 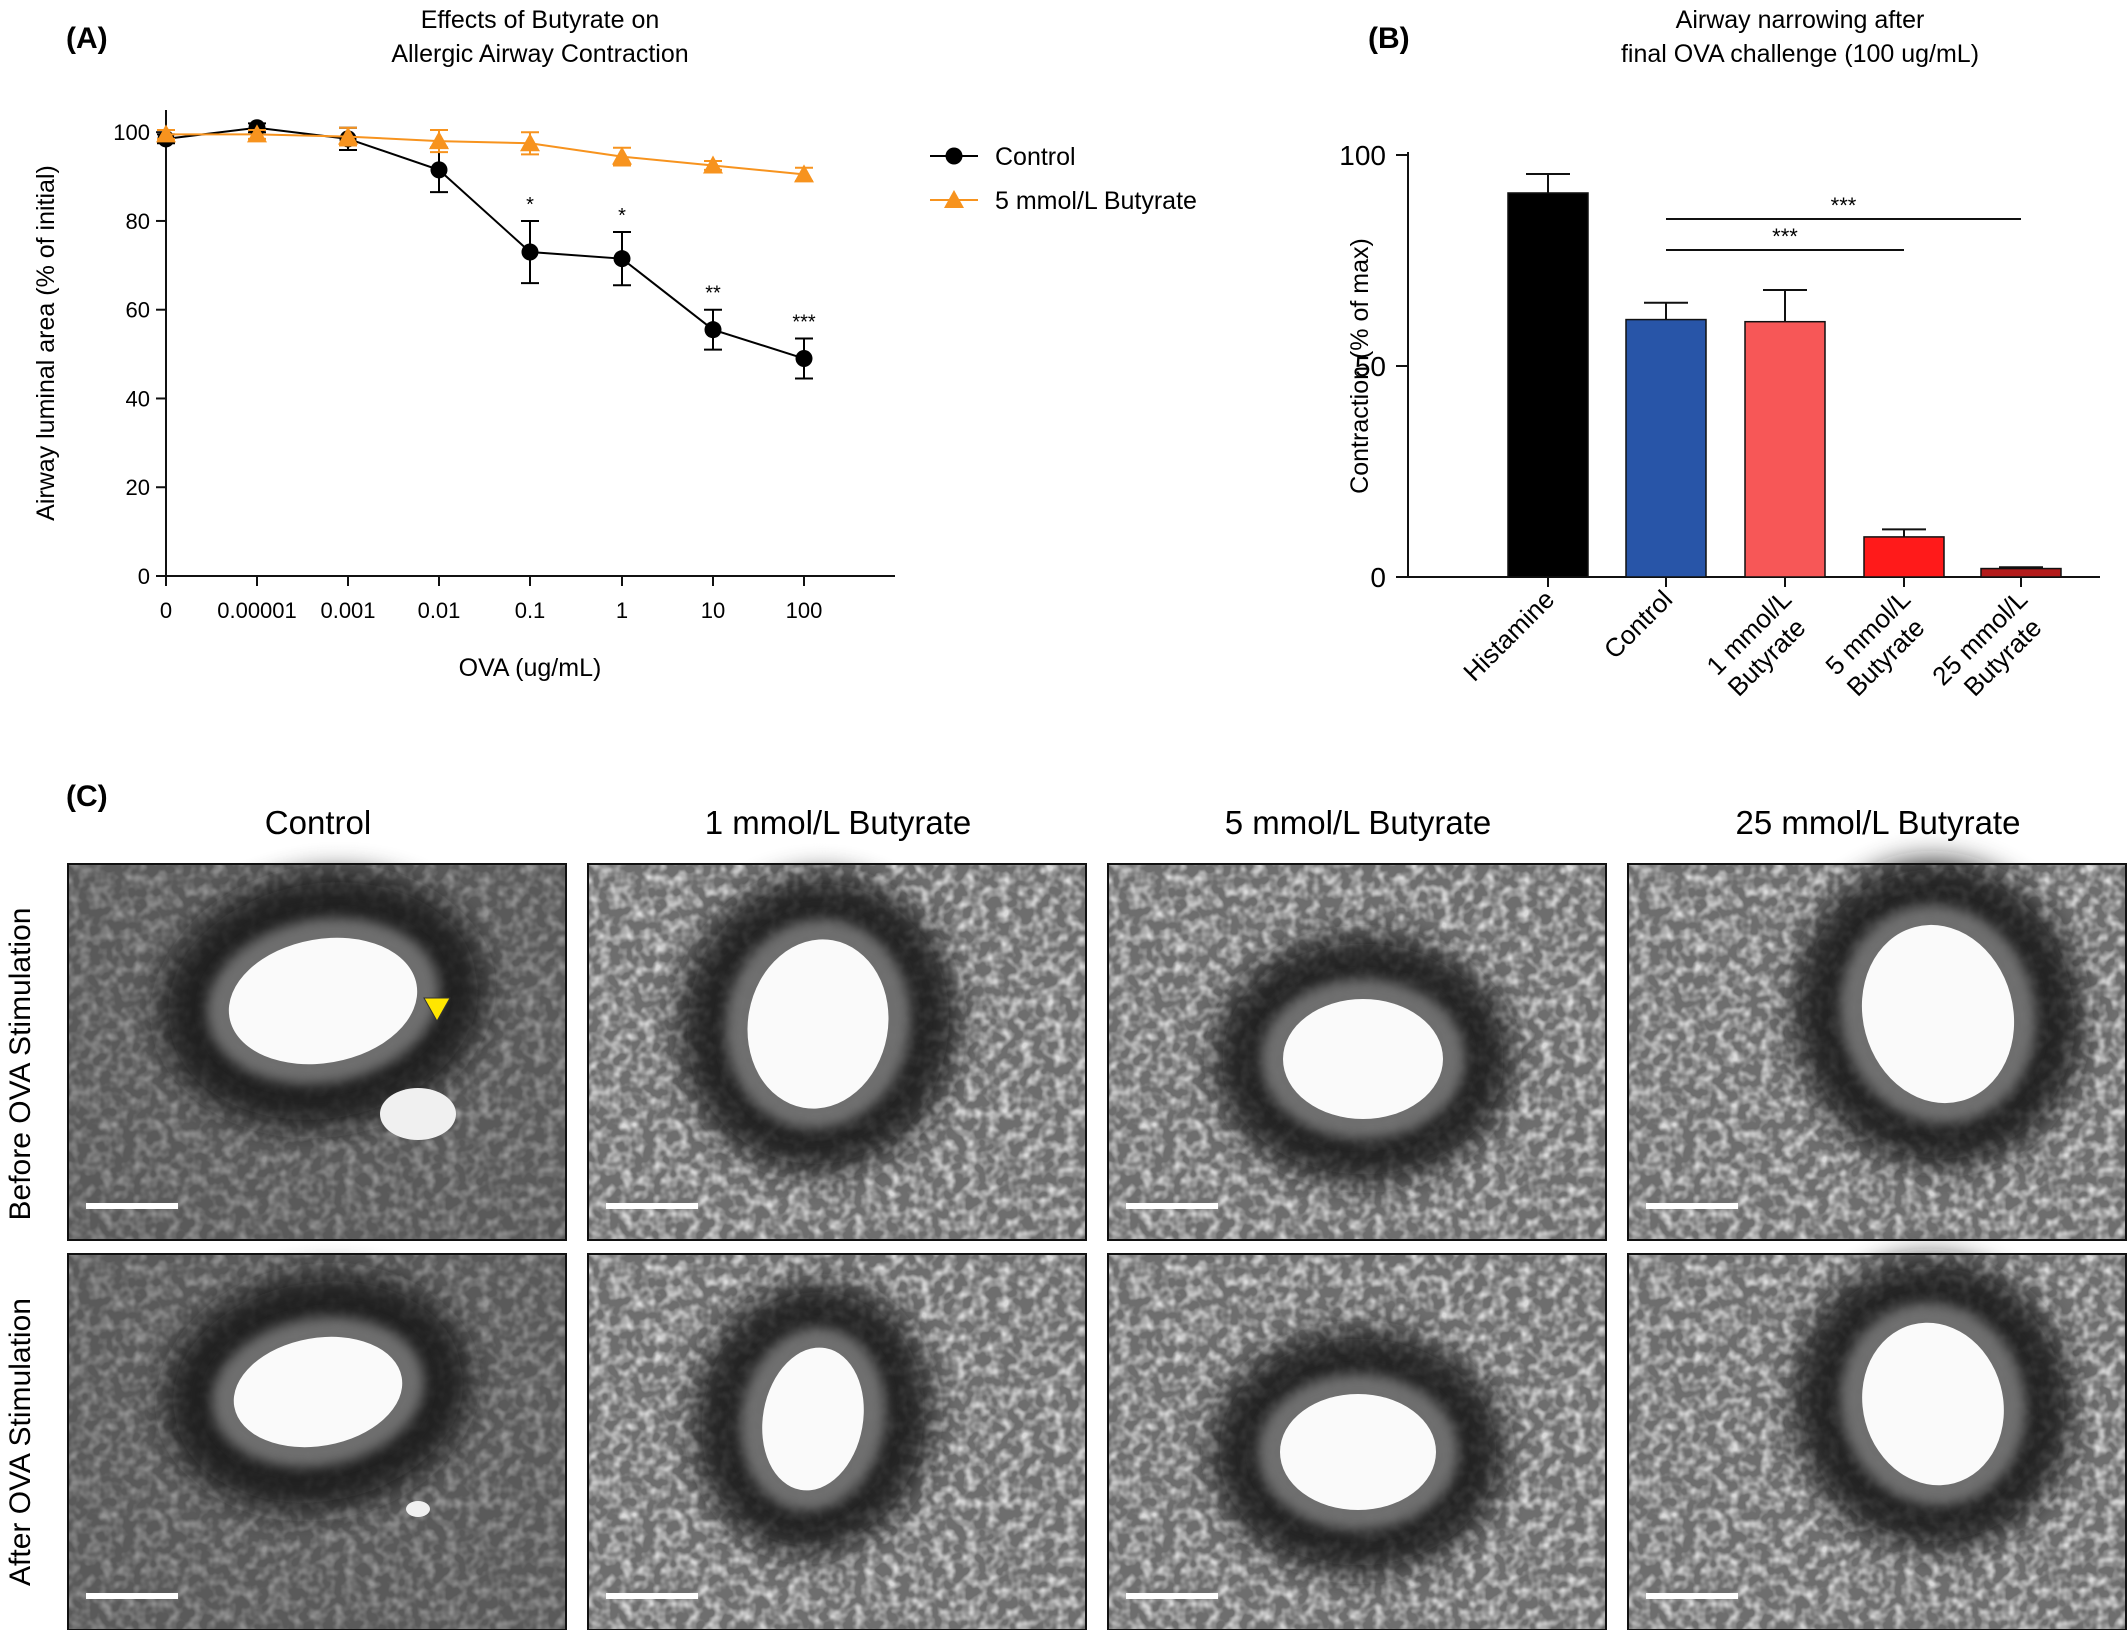 I want to click on x-tick-label: 0.001, so click(x=347, y=610).